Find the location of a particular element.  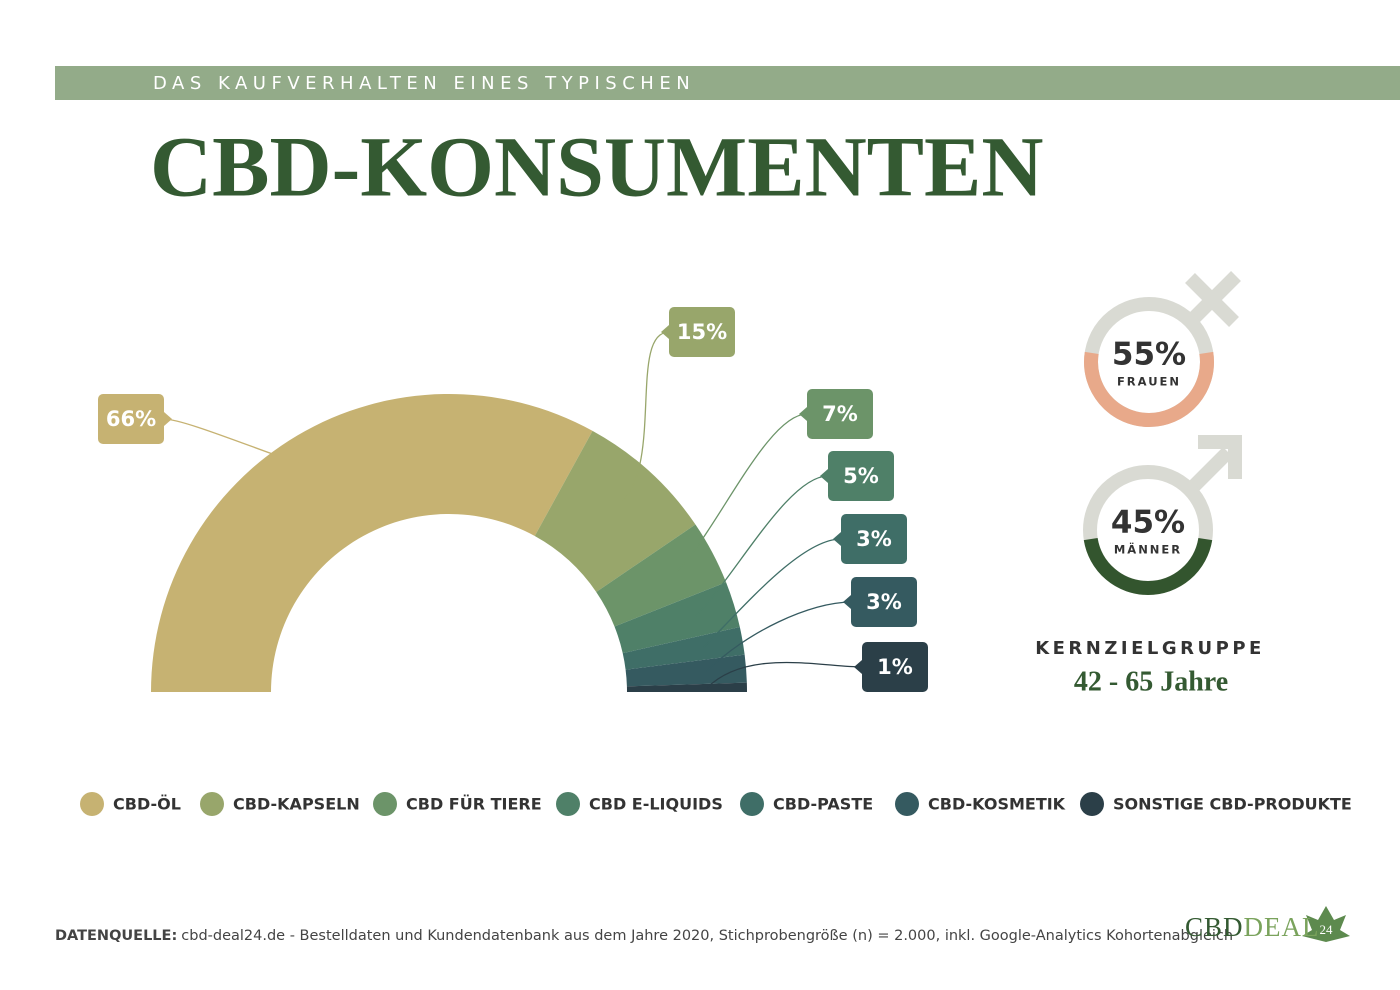

legend-label: CBD-PASTE is located at coordinates (823, 804).